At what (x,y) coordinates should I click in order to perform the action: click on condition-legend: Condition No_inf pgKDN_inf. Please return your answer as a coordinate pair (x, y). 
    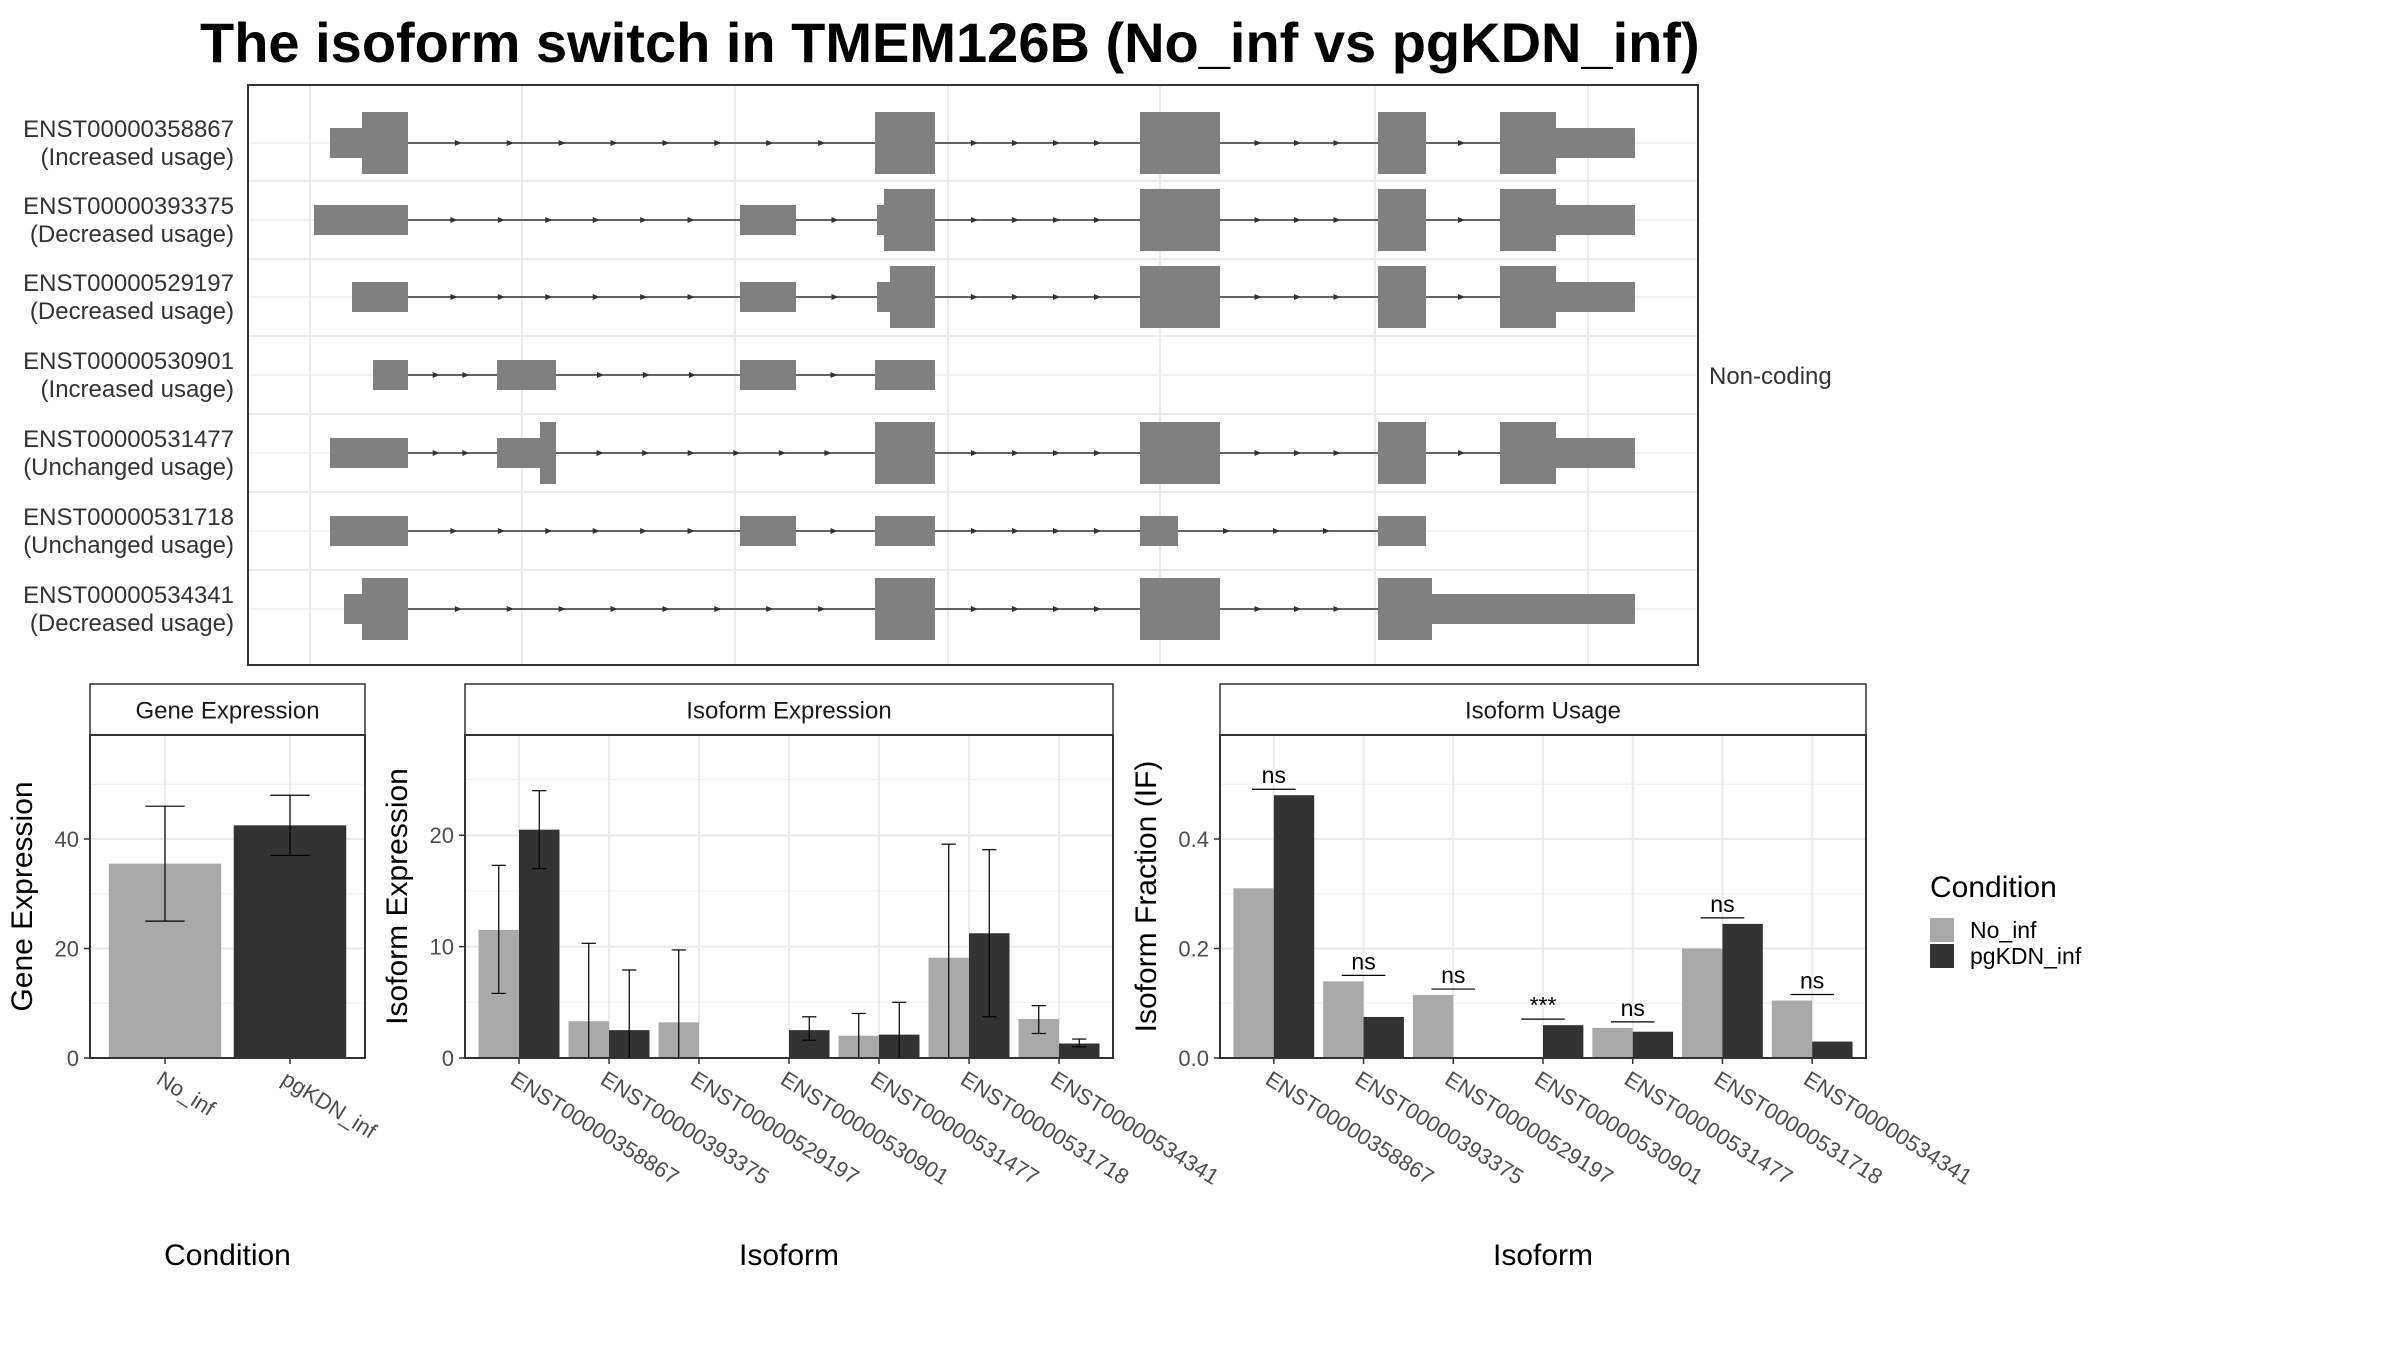
    Looking at the image, I should click on (2006, 920).